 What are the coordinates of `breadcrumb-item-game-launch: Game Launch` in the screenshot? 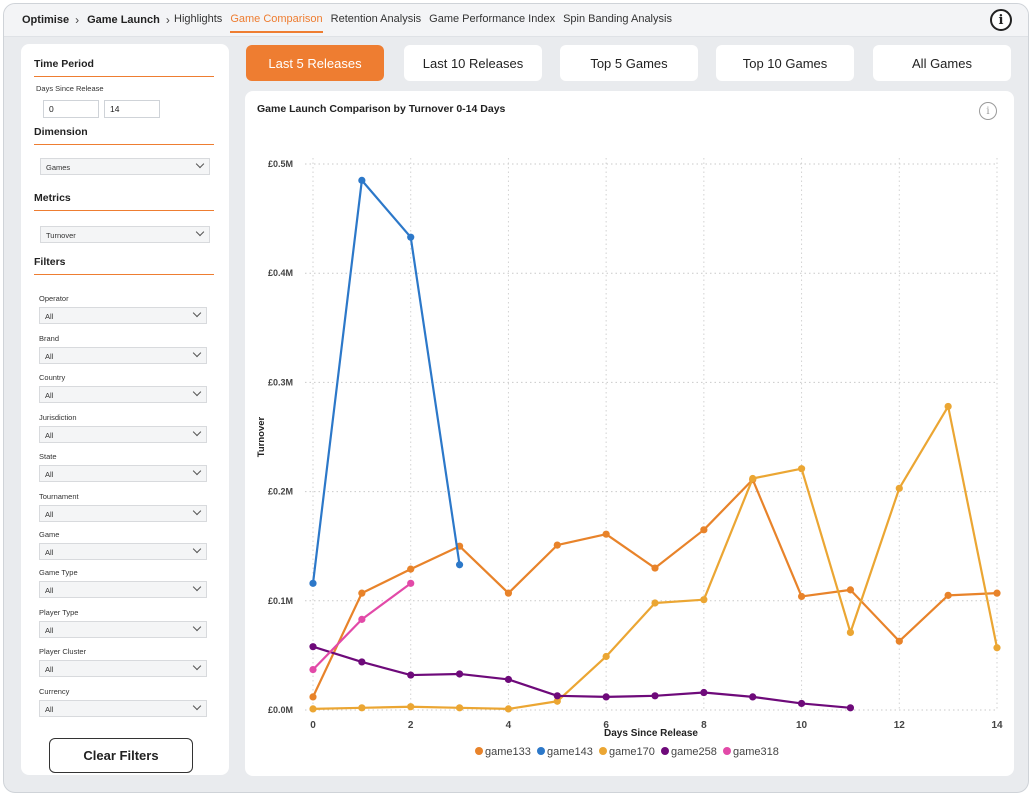 It's located at (123, 20).